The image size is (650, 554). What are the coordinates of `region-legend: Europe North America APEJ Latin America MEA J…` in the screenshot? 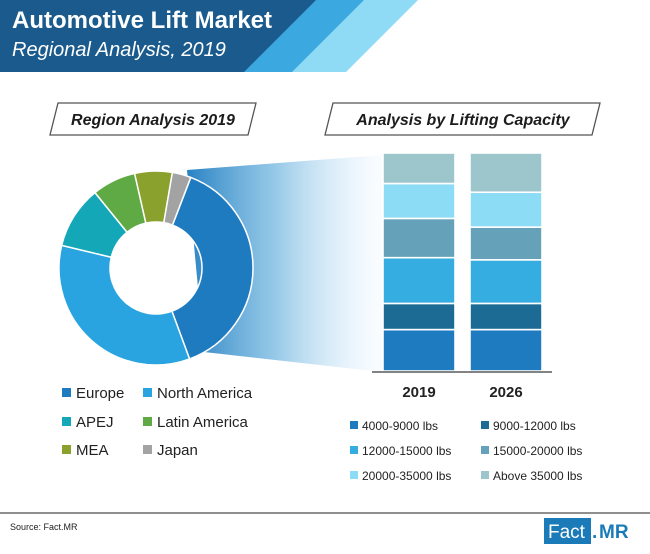 It's located at (157, 422).